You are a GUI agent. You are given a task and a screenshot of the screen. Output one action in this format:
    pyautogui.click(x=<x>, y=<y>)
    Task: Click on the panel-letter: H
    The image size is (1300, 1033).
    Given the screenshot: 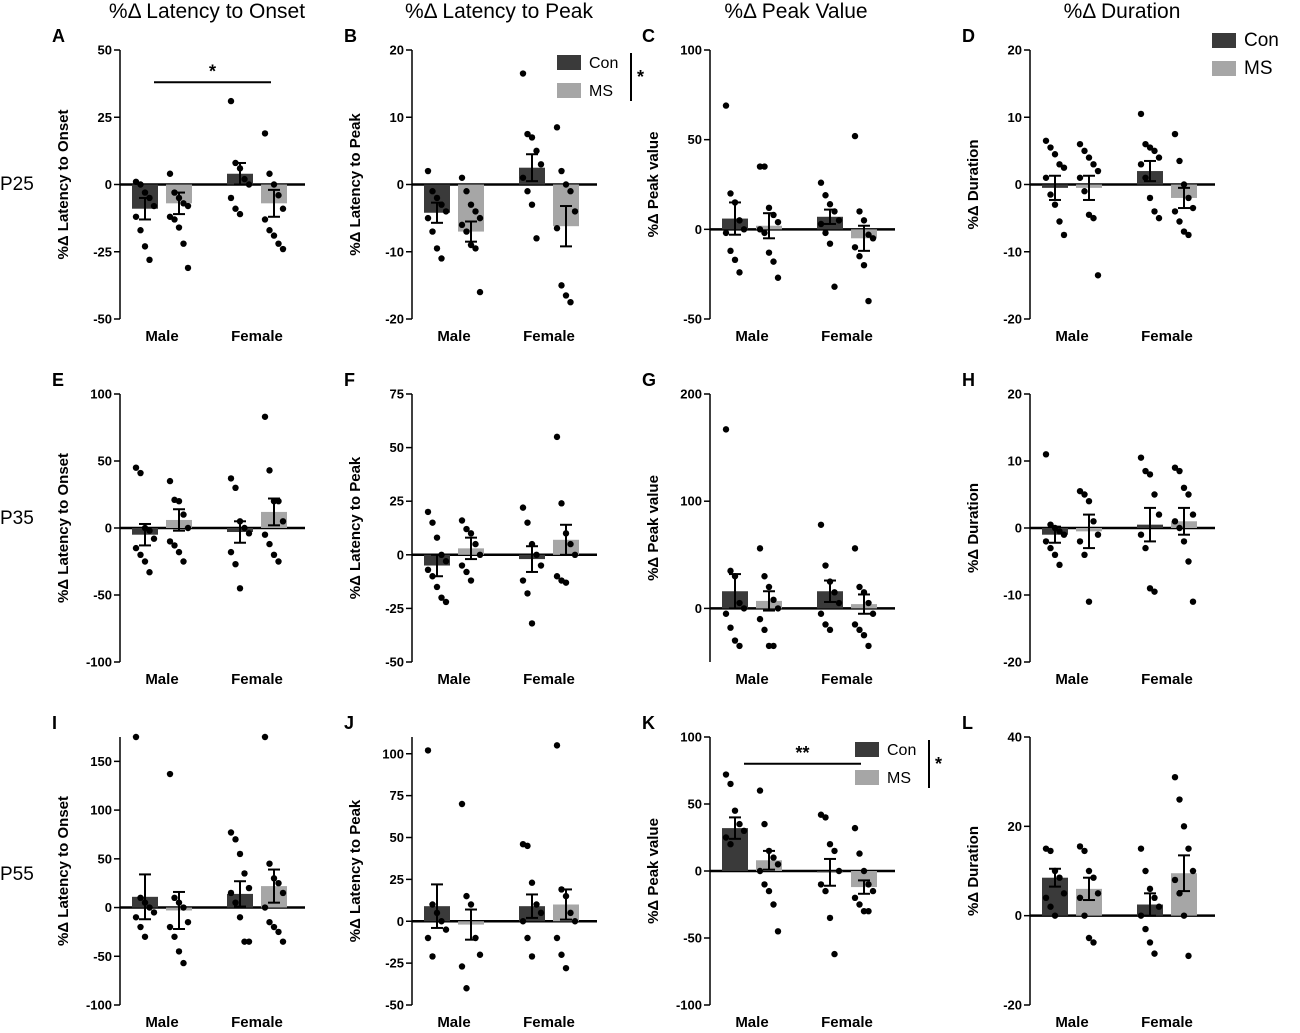 What is the action you would take?
    pyautogui.click(x=968, y=380)
    